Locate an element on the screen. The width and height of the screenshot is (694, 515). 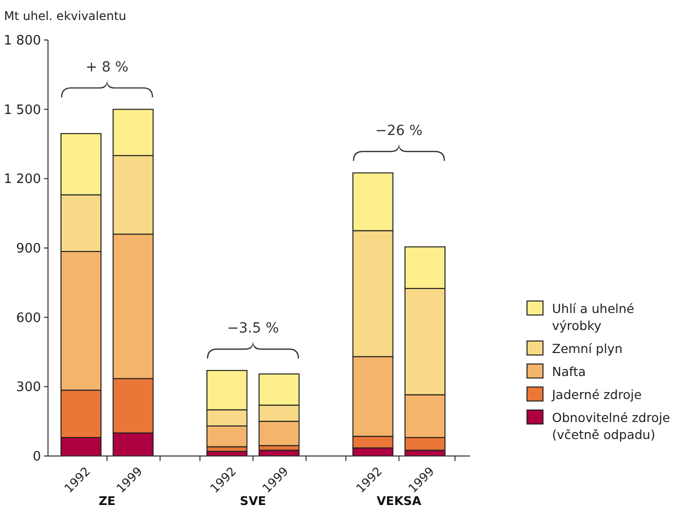
legend-label: Nafta is located at coordinates (569, 371).